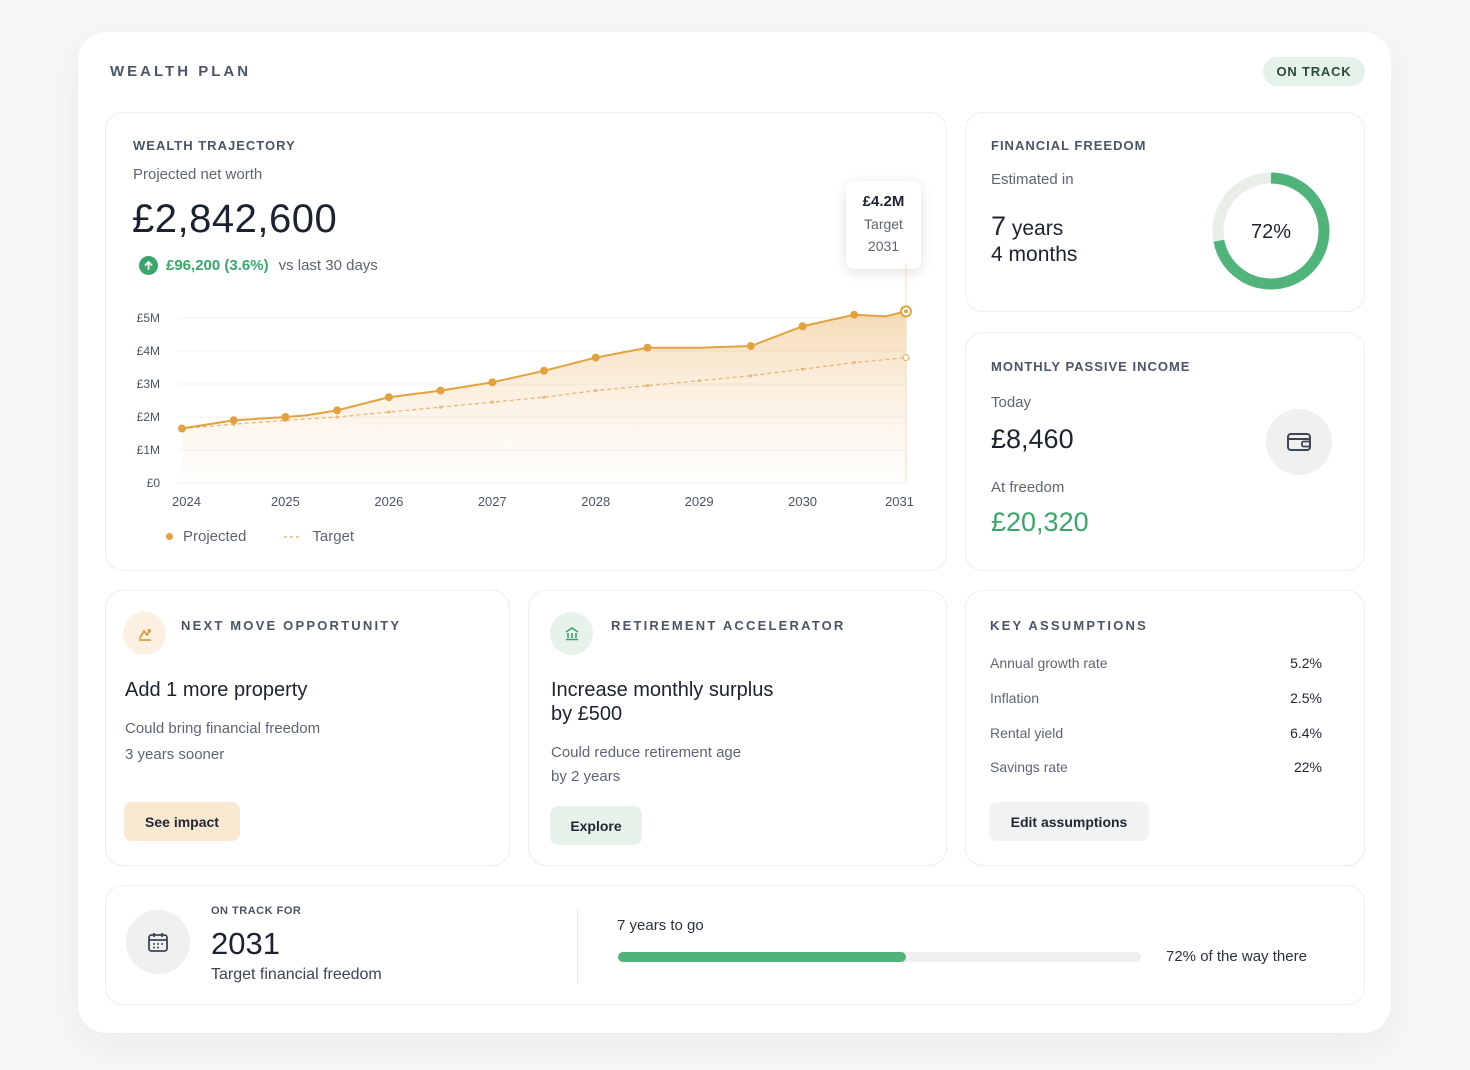 This screenshot has width=1470, height=1070. What do you see at coordinates (154, 483) in the screenshot?
I see `y-tick-label: £0` at bounding box center [154, 483].